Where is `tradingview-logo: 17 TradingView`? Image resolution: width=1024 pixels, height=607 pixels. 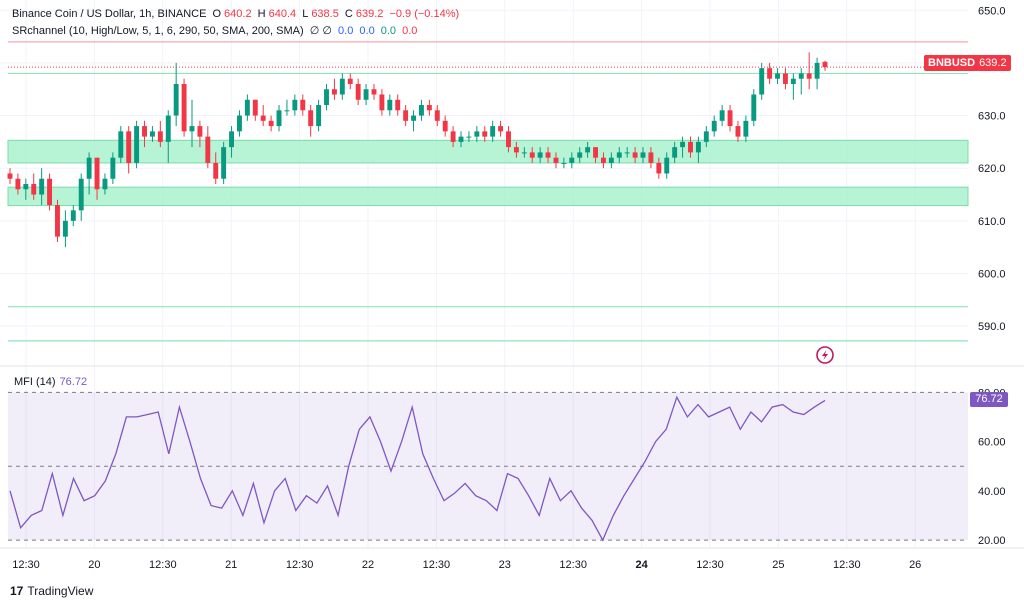 tradingview-logo: 17 TradingView is located at coordinates (51, 591).